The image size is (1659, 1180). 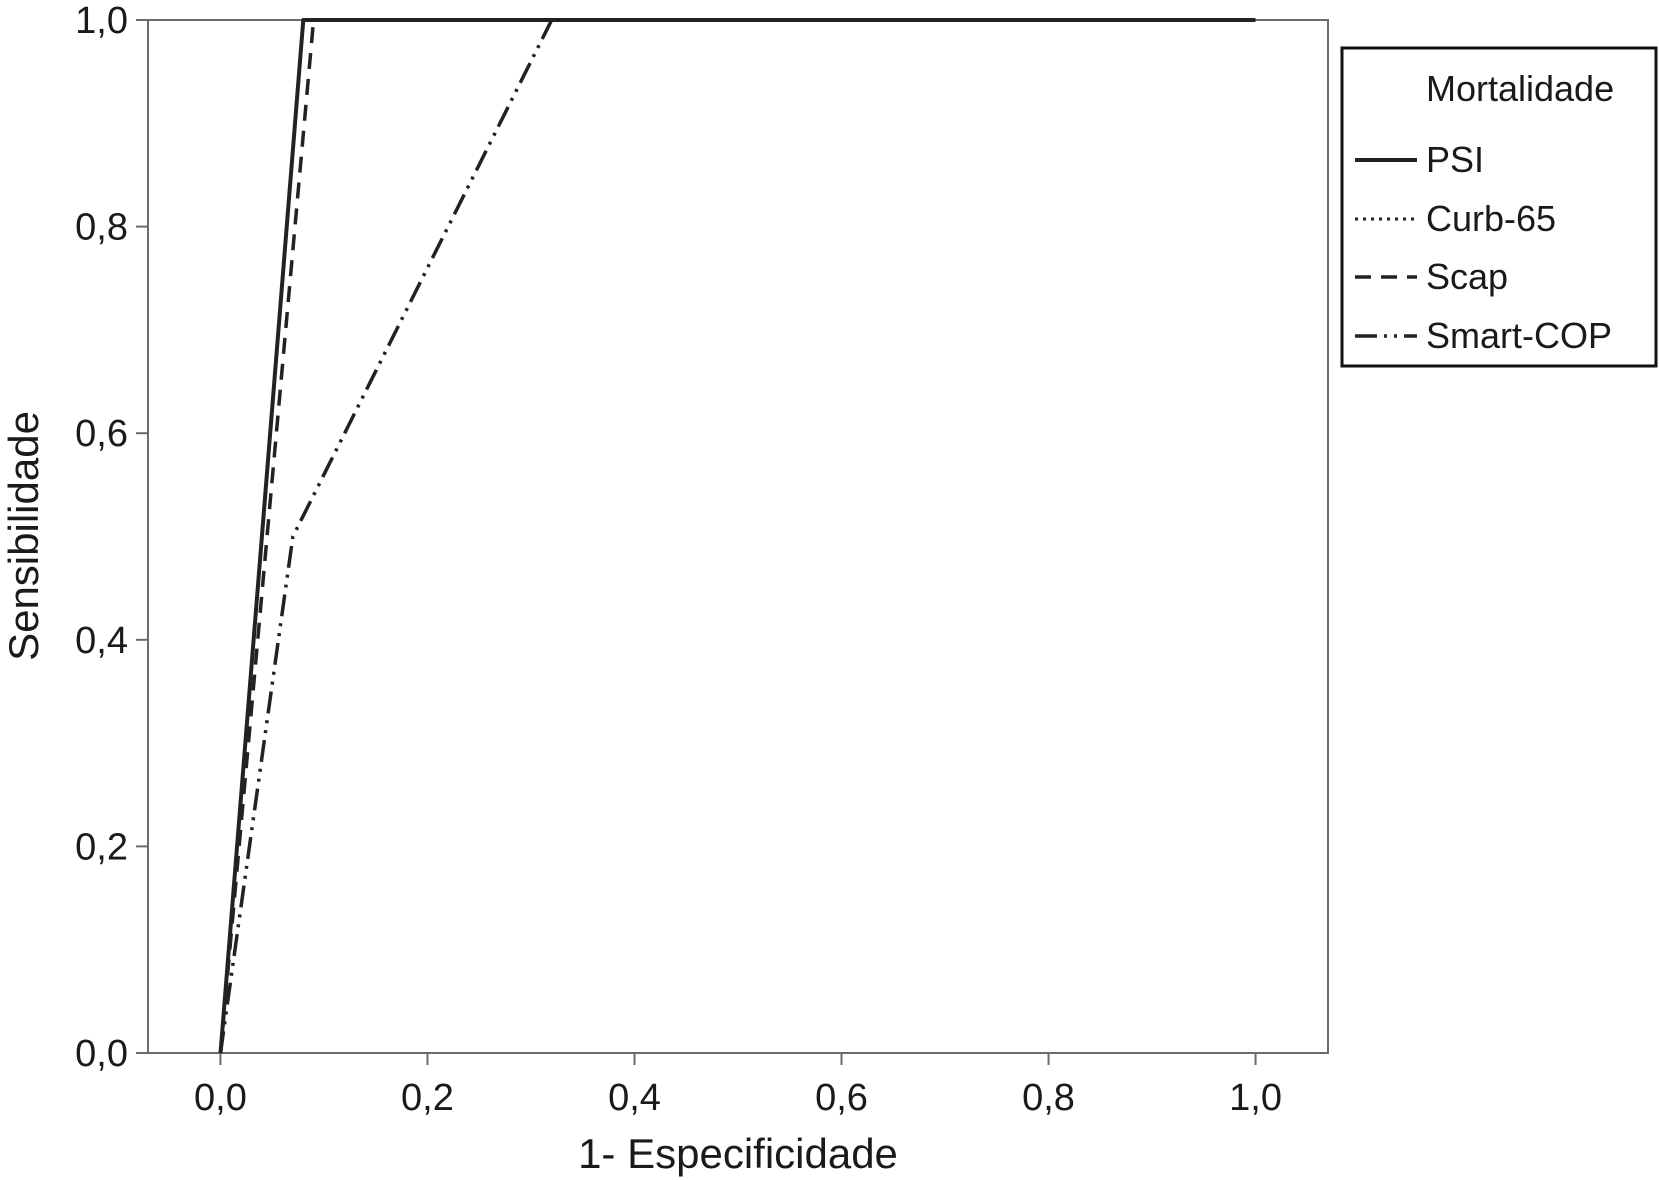 I want to click on legend-label-smart-cop: Smart-COP, so click(x=1519, y=335).